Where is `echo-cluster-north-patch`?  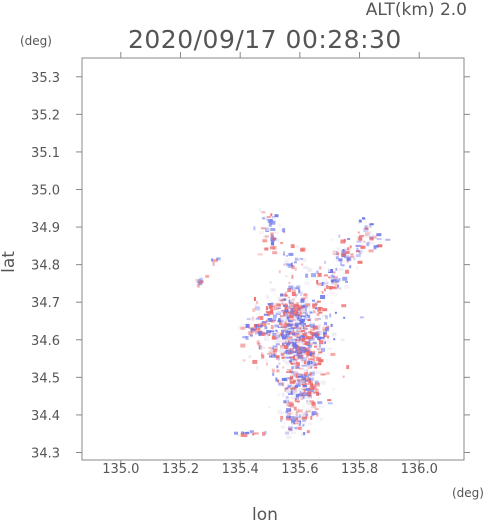
echo-cluster-north-patch is located at coordinates (269, 231).